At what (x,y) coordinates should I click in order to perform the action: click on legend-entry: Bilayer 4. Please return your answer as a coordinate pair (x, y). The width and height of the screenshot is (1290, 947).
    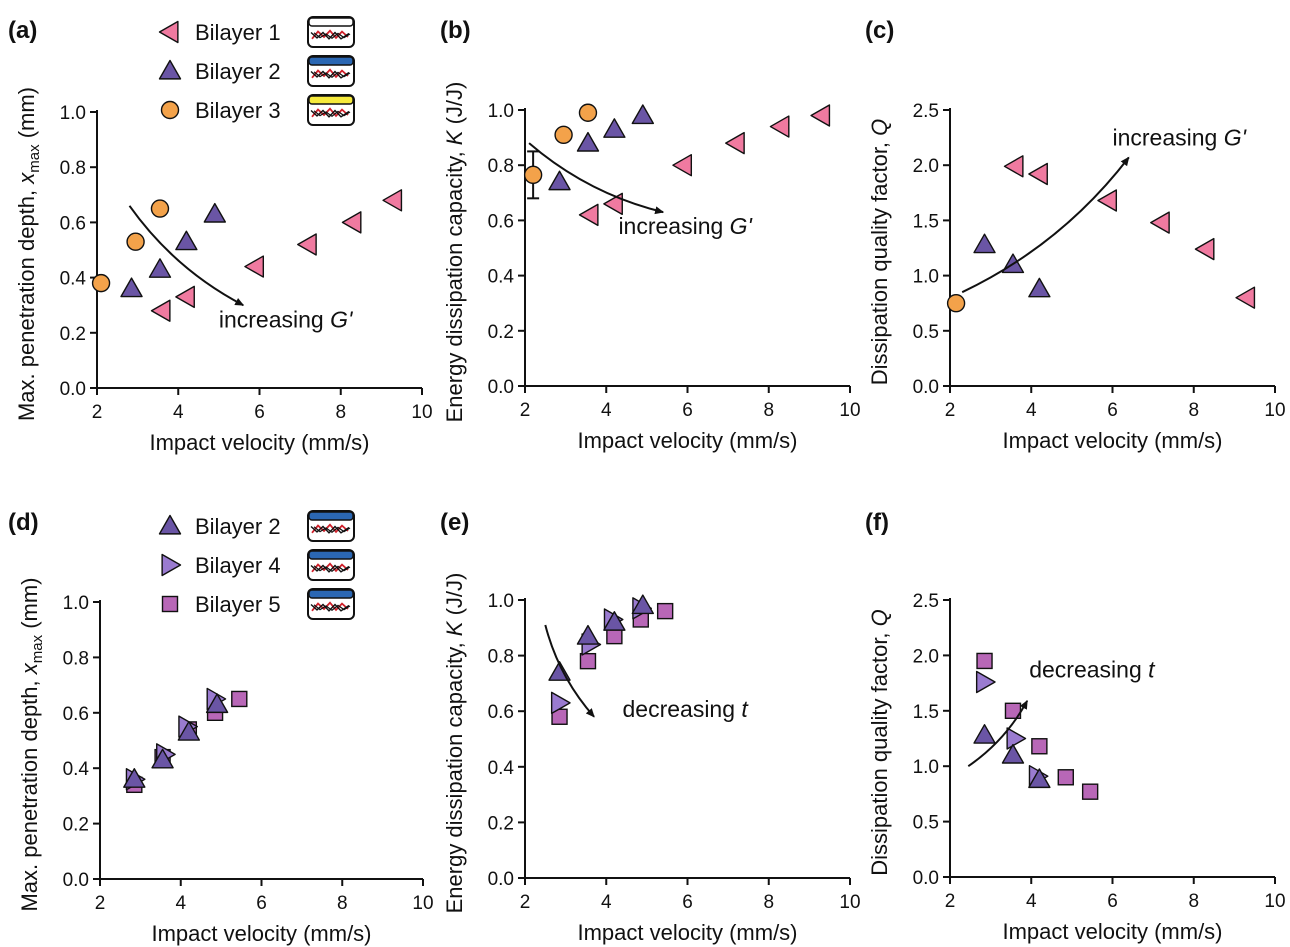
    Looking at the image, I should click on (258, 565).